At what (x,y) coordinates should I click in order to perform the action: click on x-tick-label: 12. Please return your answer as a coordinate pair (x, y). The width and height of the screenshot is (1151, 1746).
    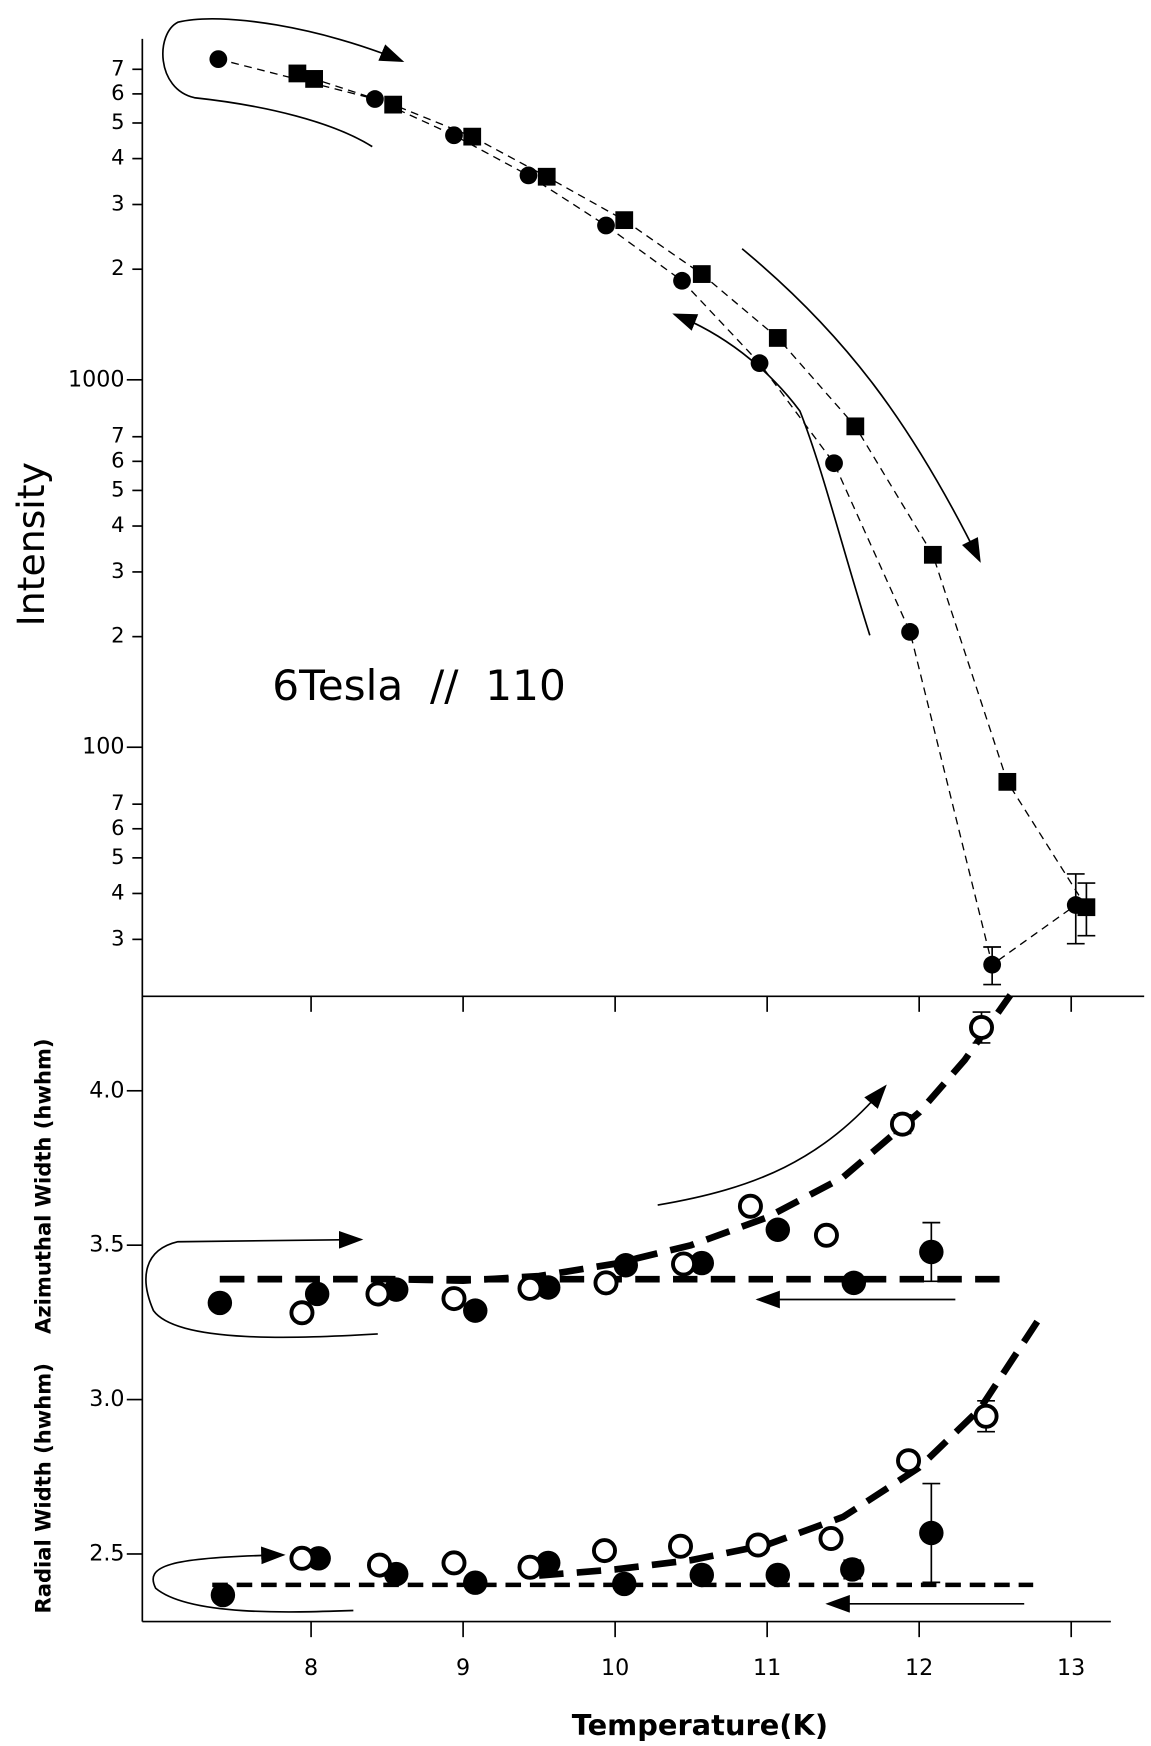
    Looking at the image, I should click on (919, 1668).